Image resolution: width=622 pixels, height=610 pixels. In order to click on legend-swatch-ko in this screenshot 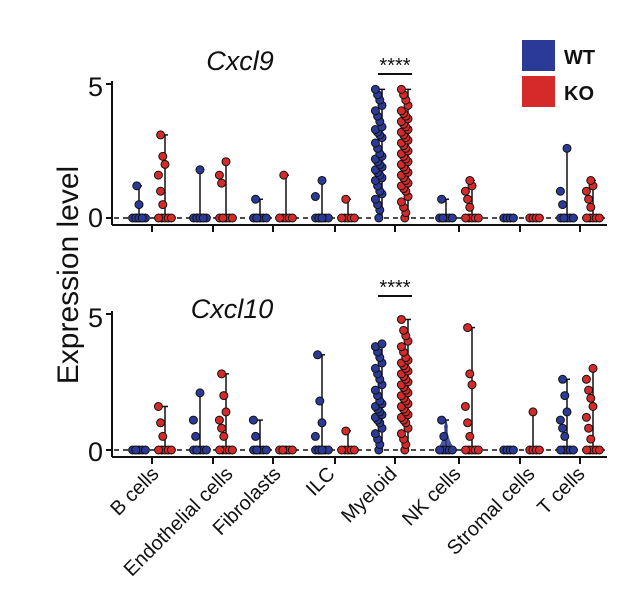, I will do `click(538, 91)`.